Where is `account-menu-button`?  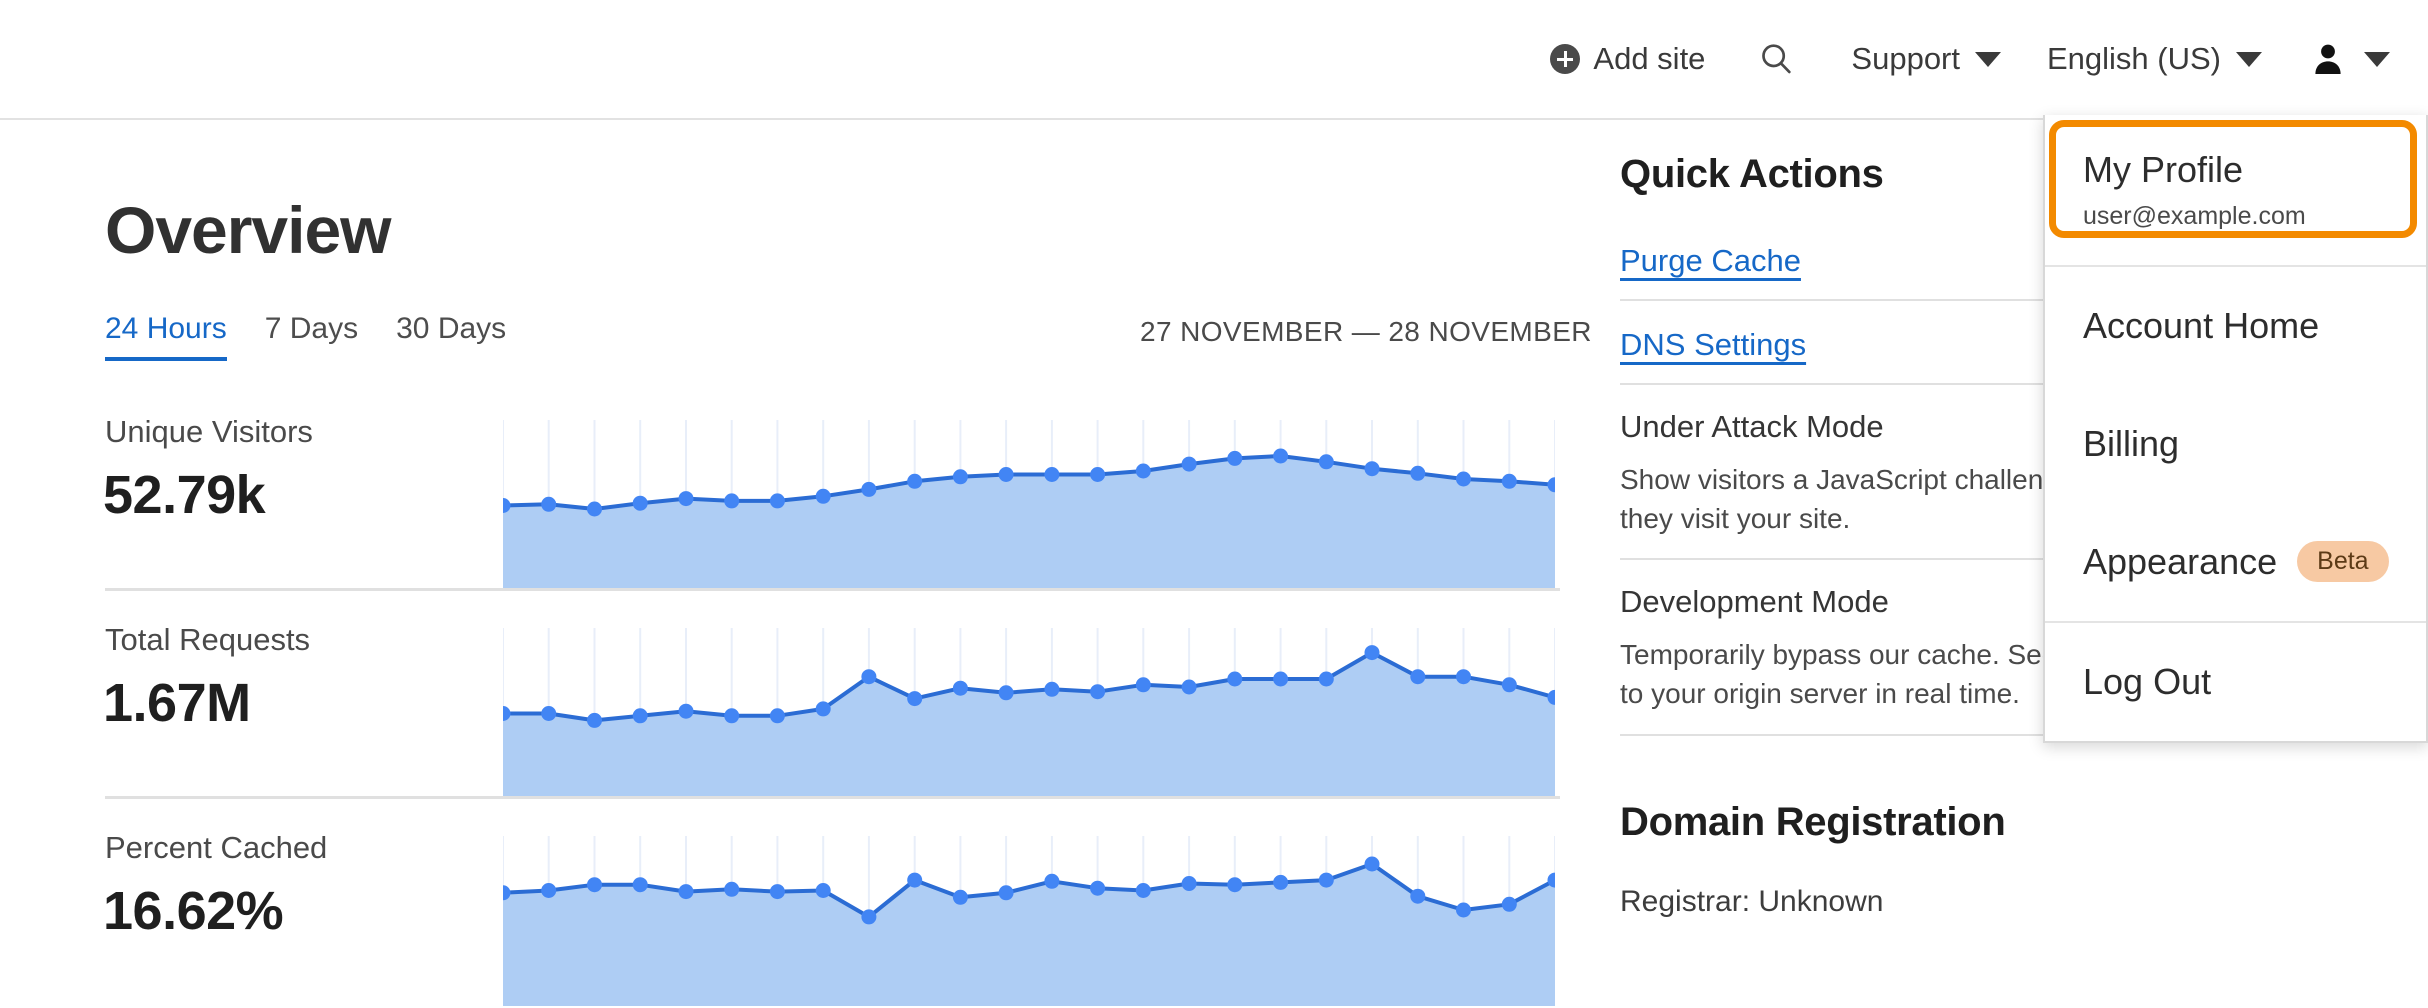 account-menu-button is located at coordinates (2350, 59).